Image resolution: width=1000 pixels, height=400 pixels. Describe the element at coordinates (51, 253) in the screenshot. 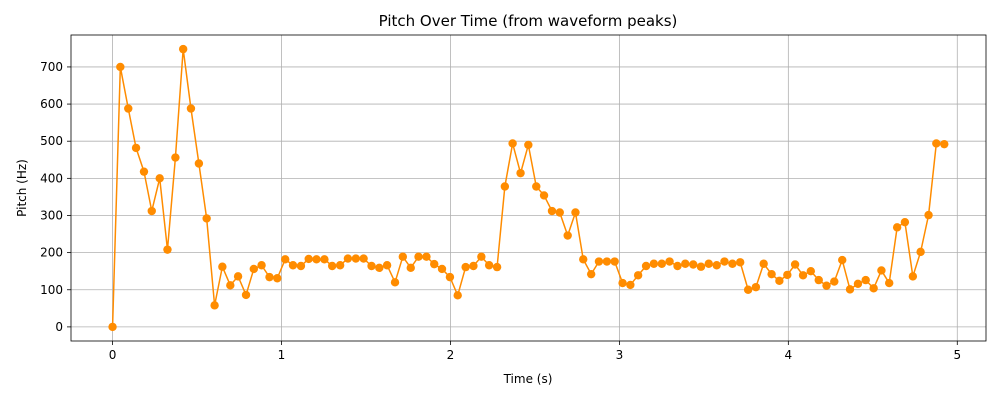

I see `y-tick-label: 200` at that location.